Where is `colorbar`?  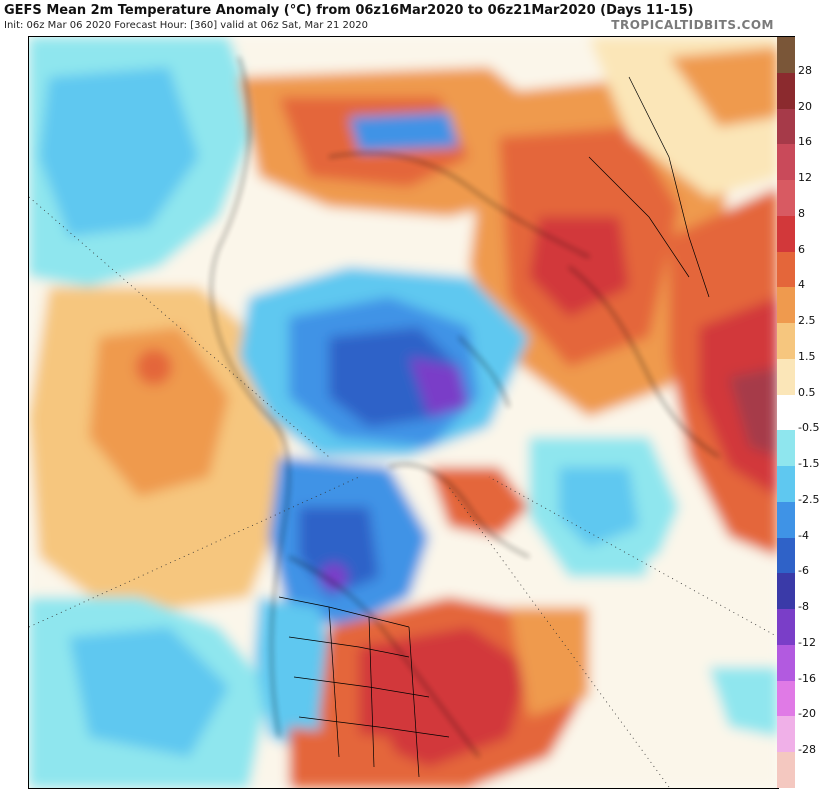 colorbar is located at coordinates (786, 412).